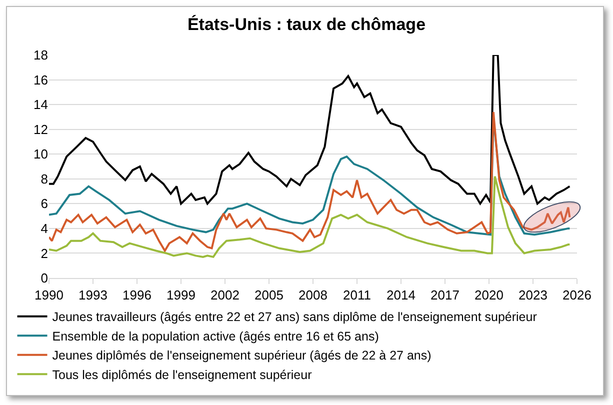  I want to click on legend-label: Jeunes diplômés de l'enseignement supérieur (âgés de 22 à 27 ans), so click(242, 355).